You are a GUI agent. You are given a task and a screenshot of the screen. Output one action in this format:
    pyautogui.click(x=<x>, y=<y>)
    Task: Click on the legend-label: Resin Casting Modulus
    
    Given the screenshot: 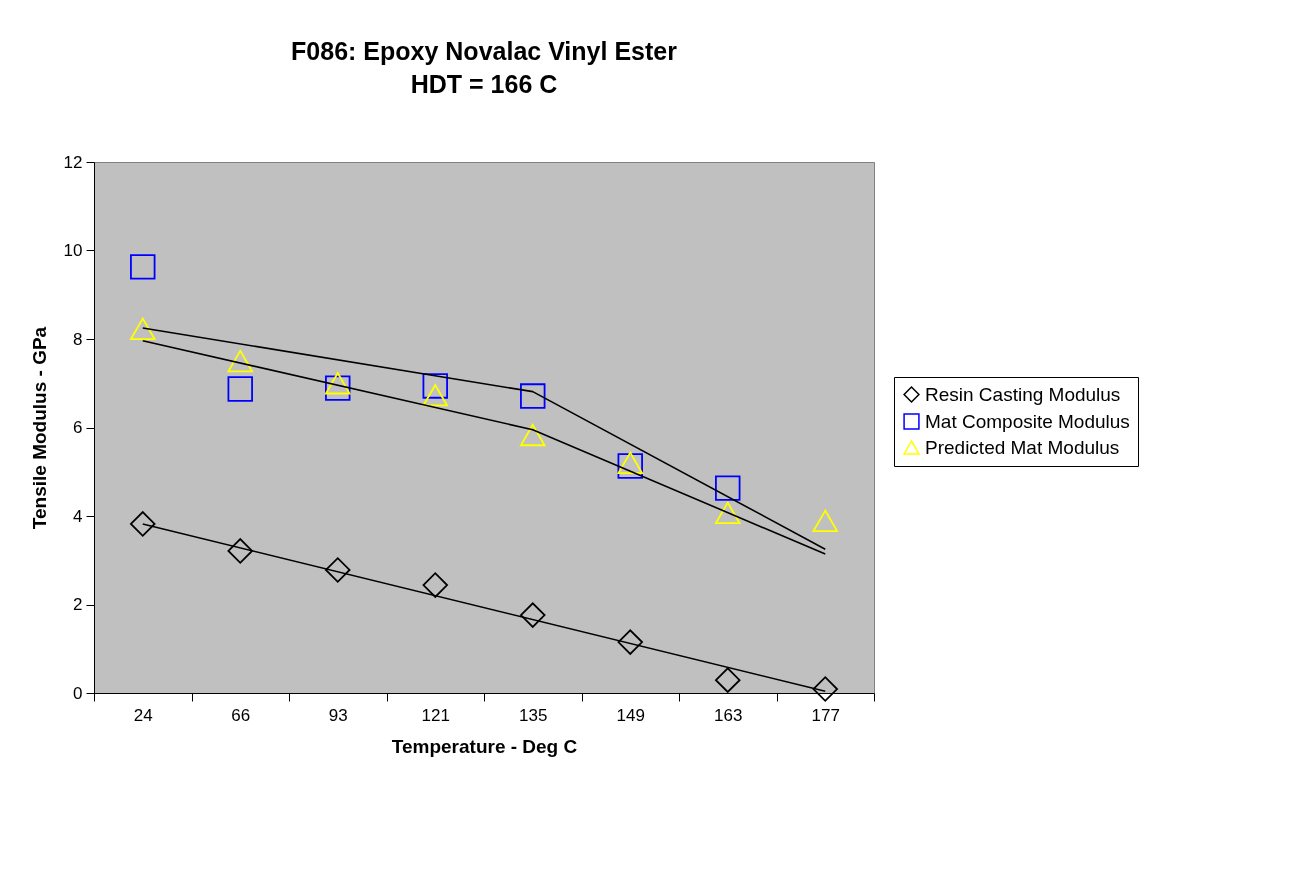 What is the action you would take?
    pyautogui.click(x=1023, y=394)
    